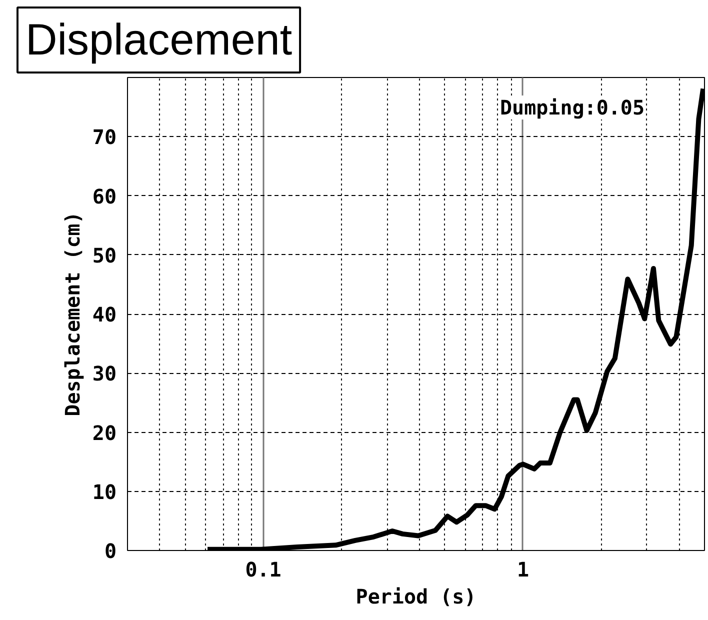 The height and width of the screenshot is (620, 708). What do you see at coordinates (523, 570) in the screenshot?
I see `x-tick-label: 1` at bounding box center [523, 570].